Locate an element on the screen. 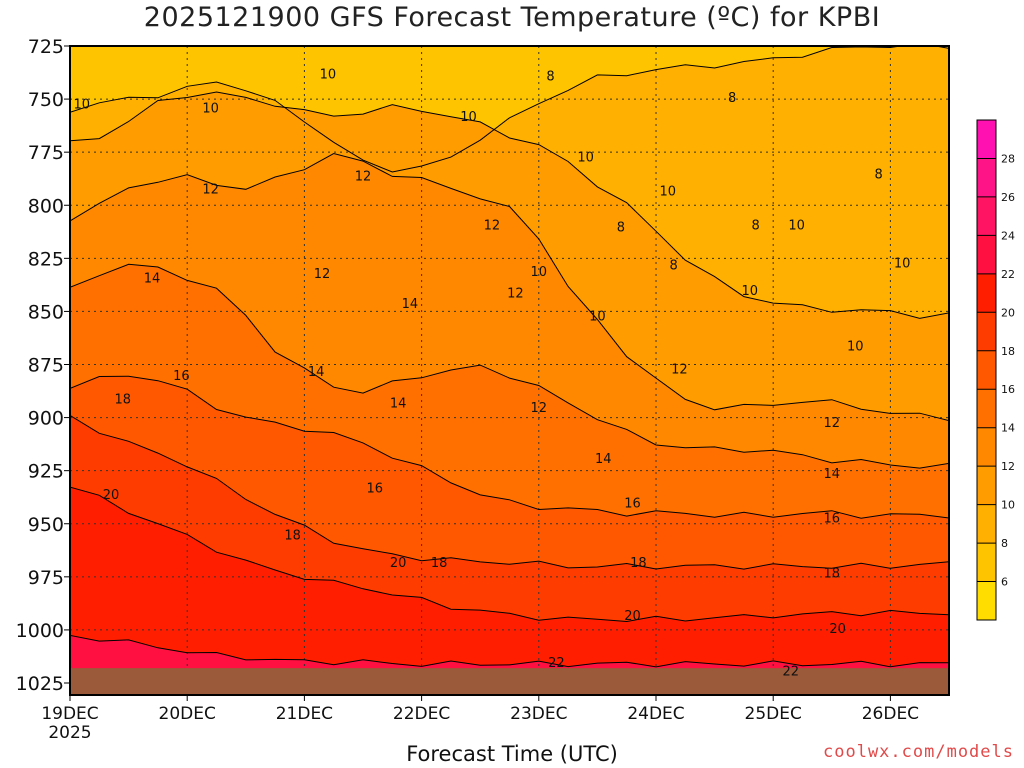 Image resolution: width=1024 pixels, height=768 pixels. source-credit: coolwx.com/models is located at coordinates (918, 752).